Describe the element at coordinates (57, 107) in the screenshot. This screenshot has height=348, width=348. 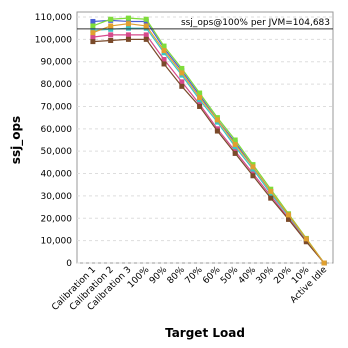
I see `y-tick-label: 70,000` at that location.